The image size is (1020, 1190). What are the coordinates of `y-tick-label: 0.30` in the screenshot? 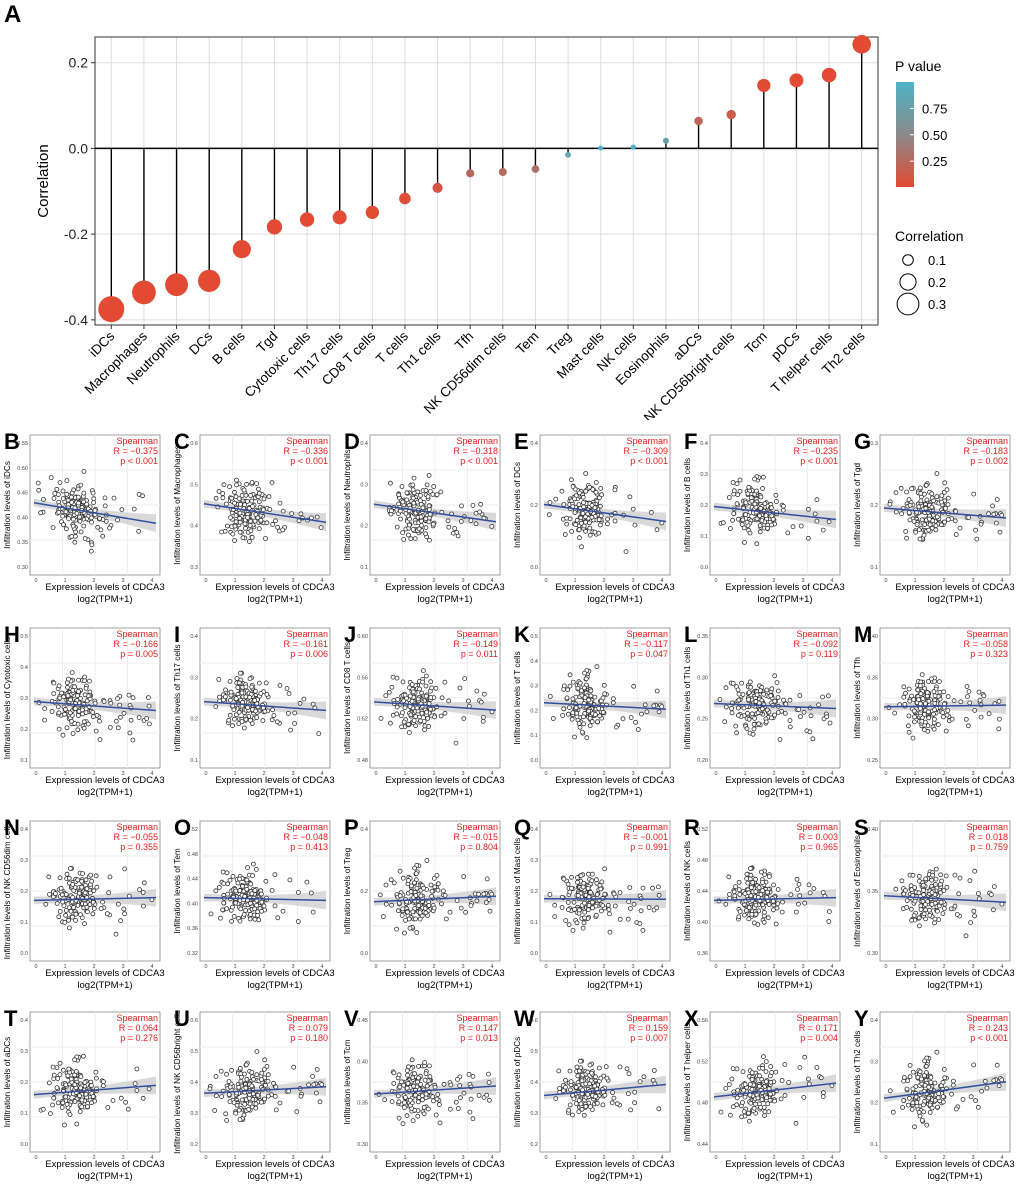 It's located at (702, 678).